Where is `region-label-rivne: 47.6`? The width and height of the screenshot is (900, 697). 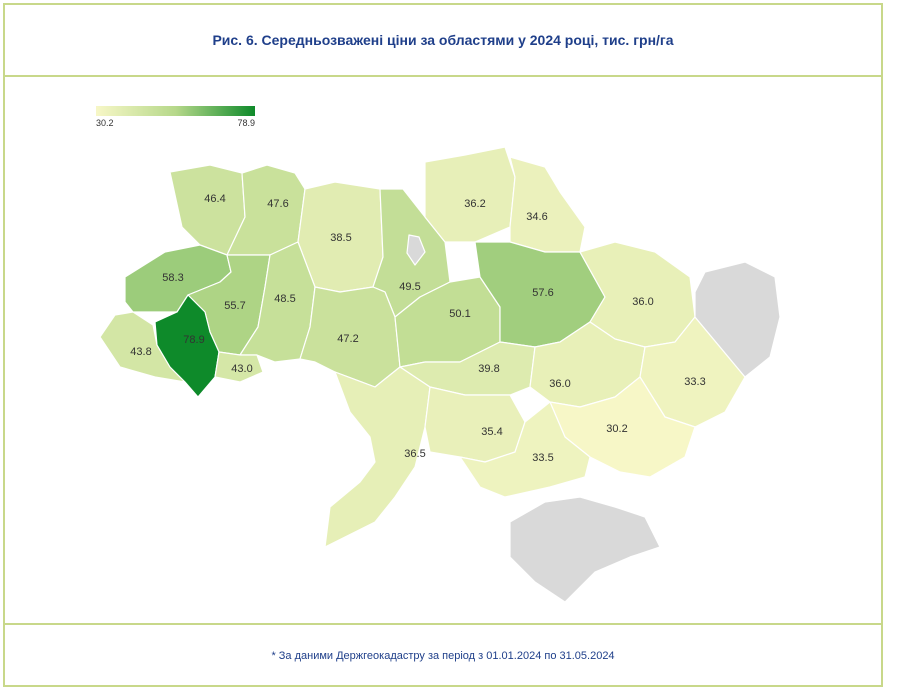 region-label-rivne: 47.6 is located at coordinates (277, 204).